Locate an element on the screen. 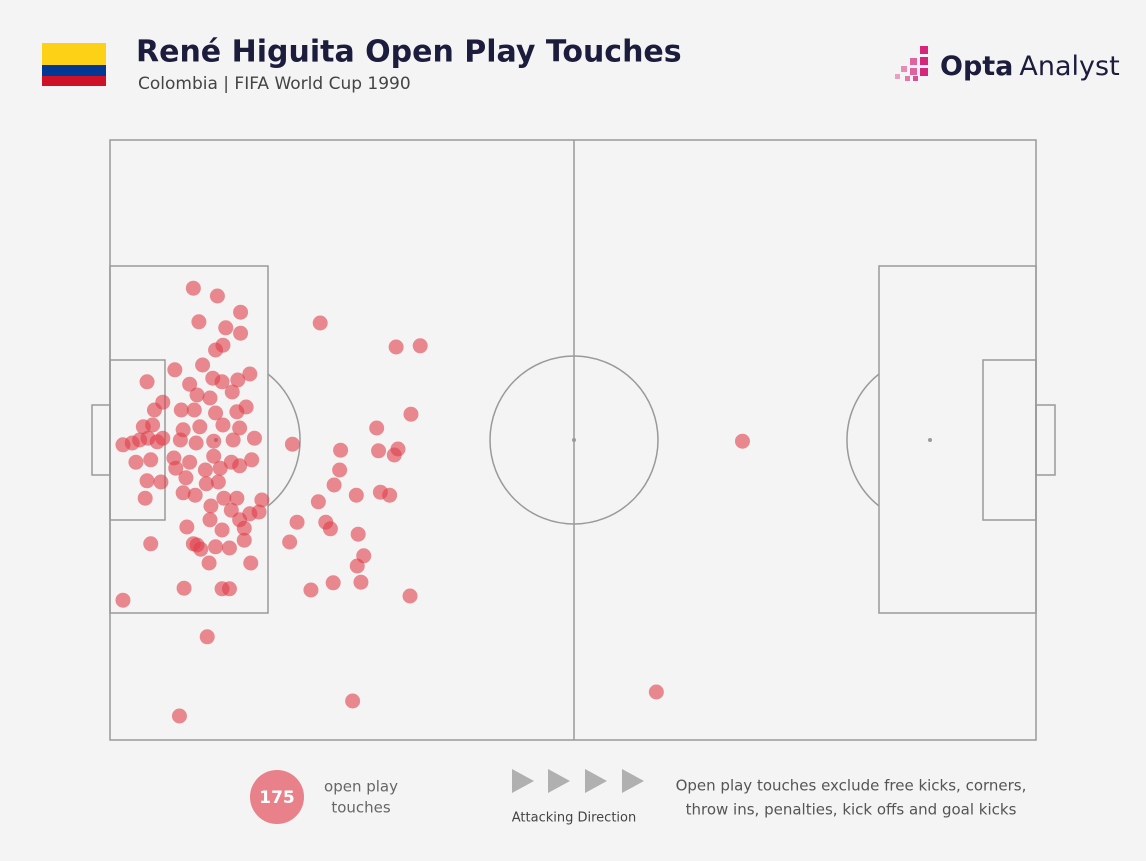 This screenshot has height=861, width=1146. chart-title: René Higuita Open Play Touches is located at coordinates (409, 52).